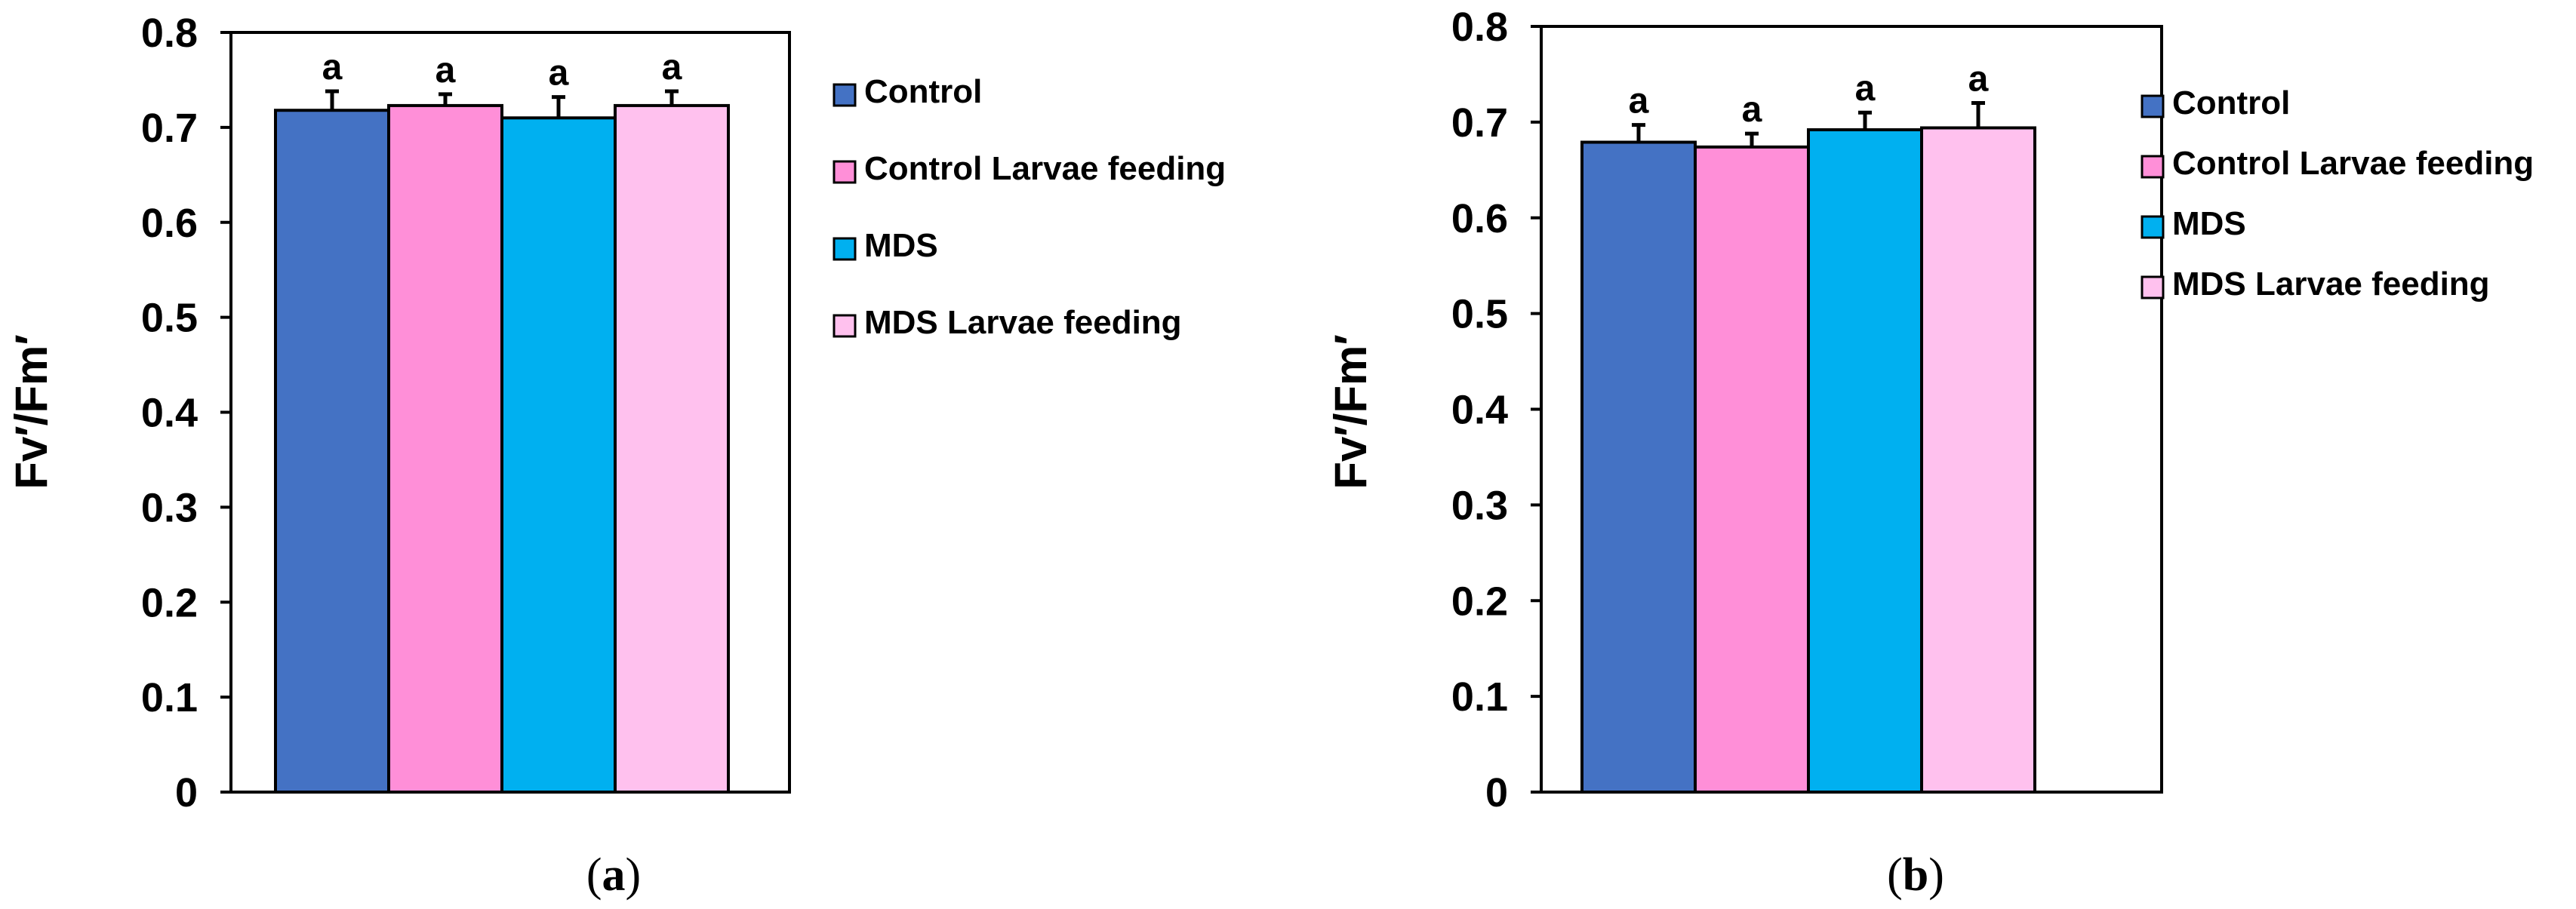 This screenshot has width=2576, height=909. I want to click on y-tick-label-a-8: 0.8, so click(169, 33).